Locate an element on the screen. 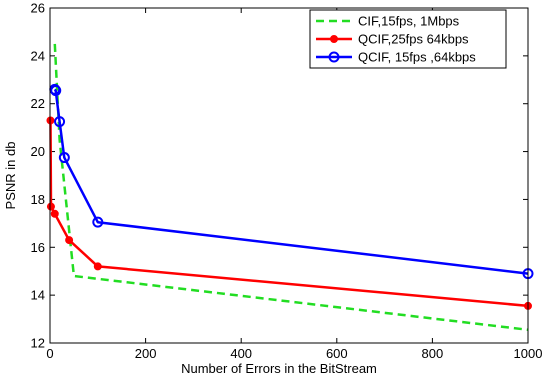 This screenshot has width=544, height=381. legend-label-1: CIF,15fps, 1Mbps is located at coordinates (409, 21).